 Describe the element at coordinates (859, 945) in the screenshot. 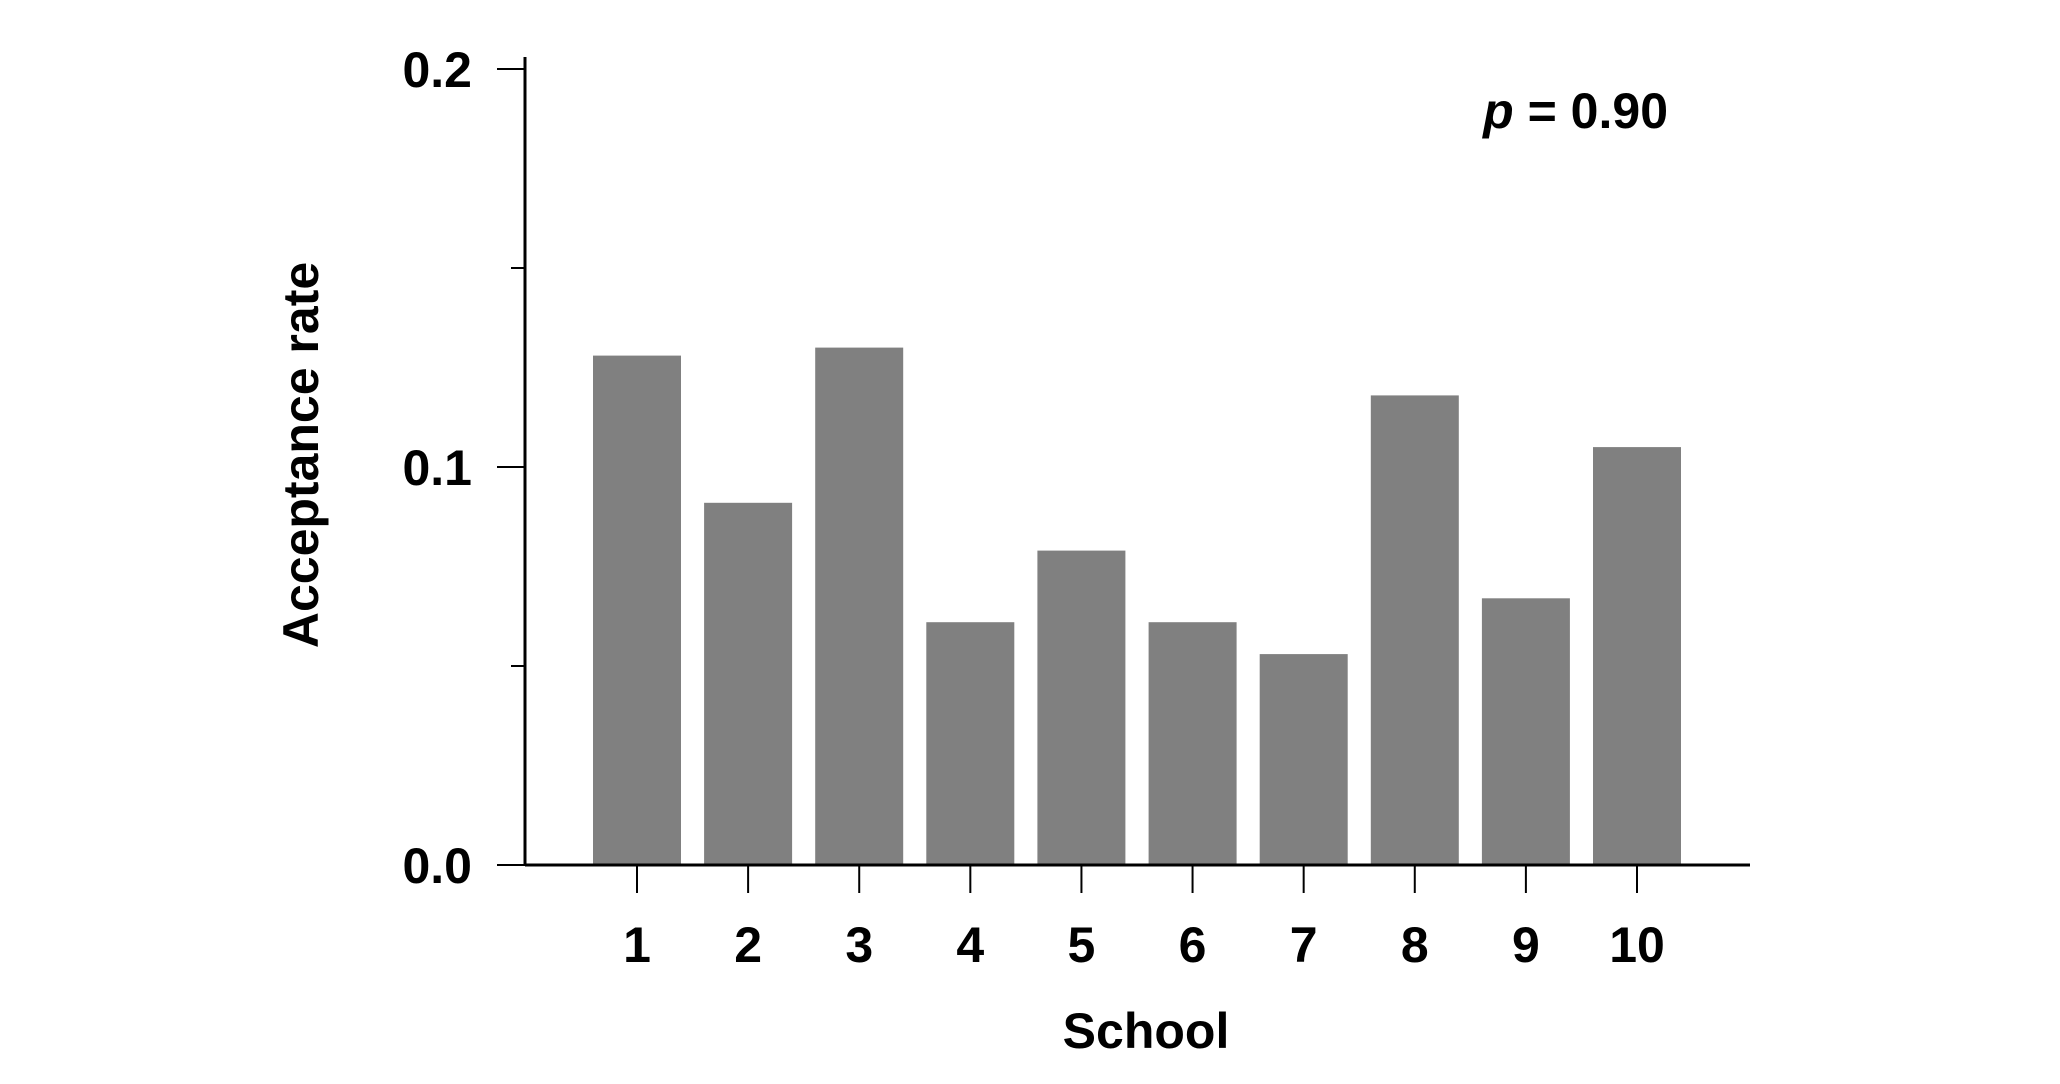

I see `x-tick-label-3: 3` at that location.